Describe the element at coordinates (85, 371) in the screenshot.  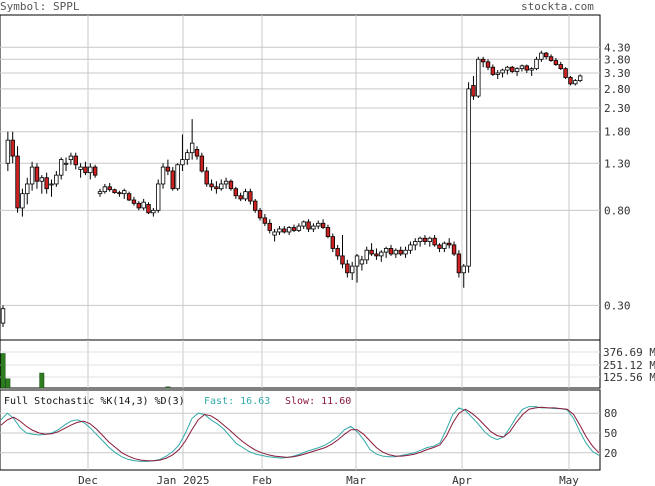
I see `volume-bars` at that location.